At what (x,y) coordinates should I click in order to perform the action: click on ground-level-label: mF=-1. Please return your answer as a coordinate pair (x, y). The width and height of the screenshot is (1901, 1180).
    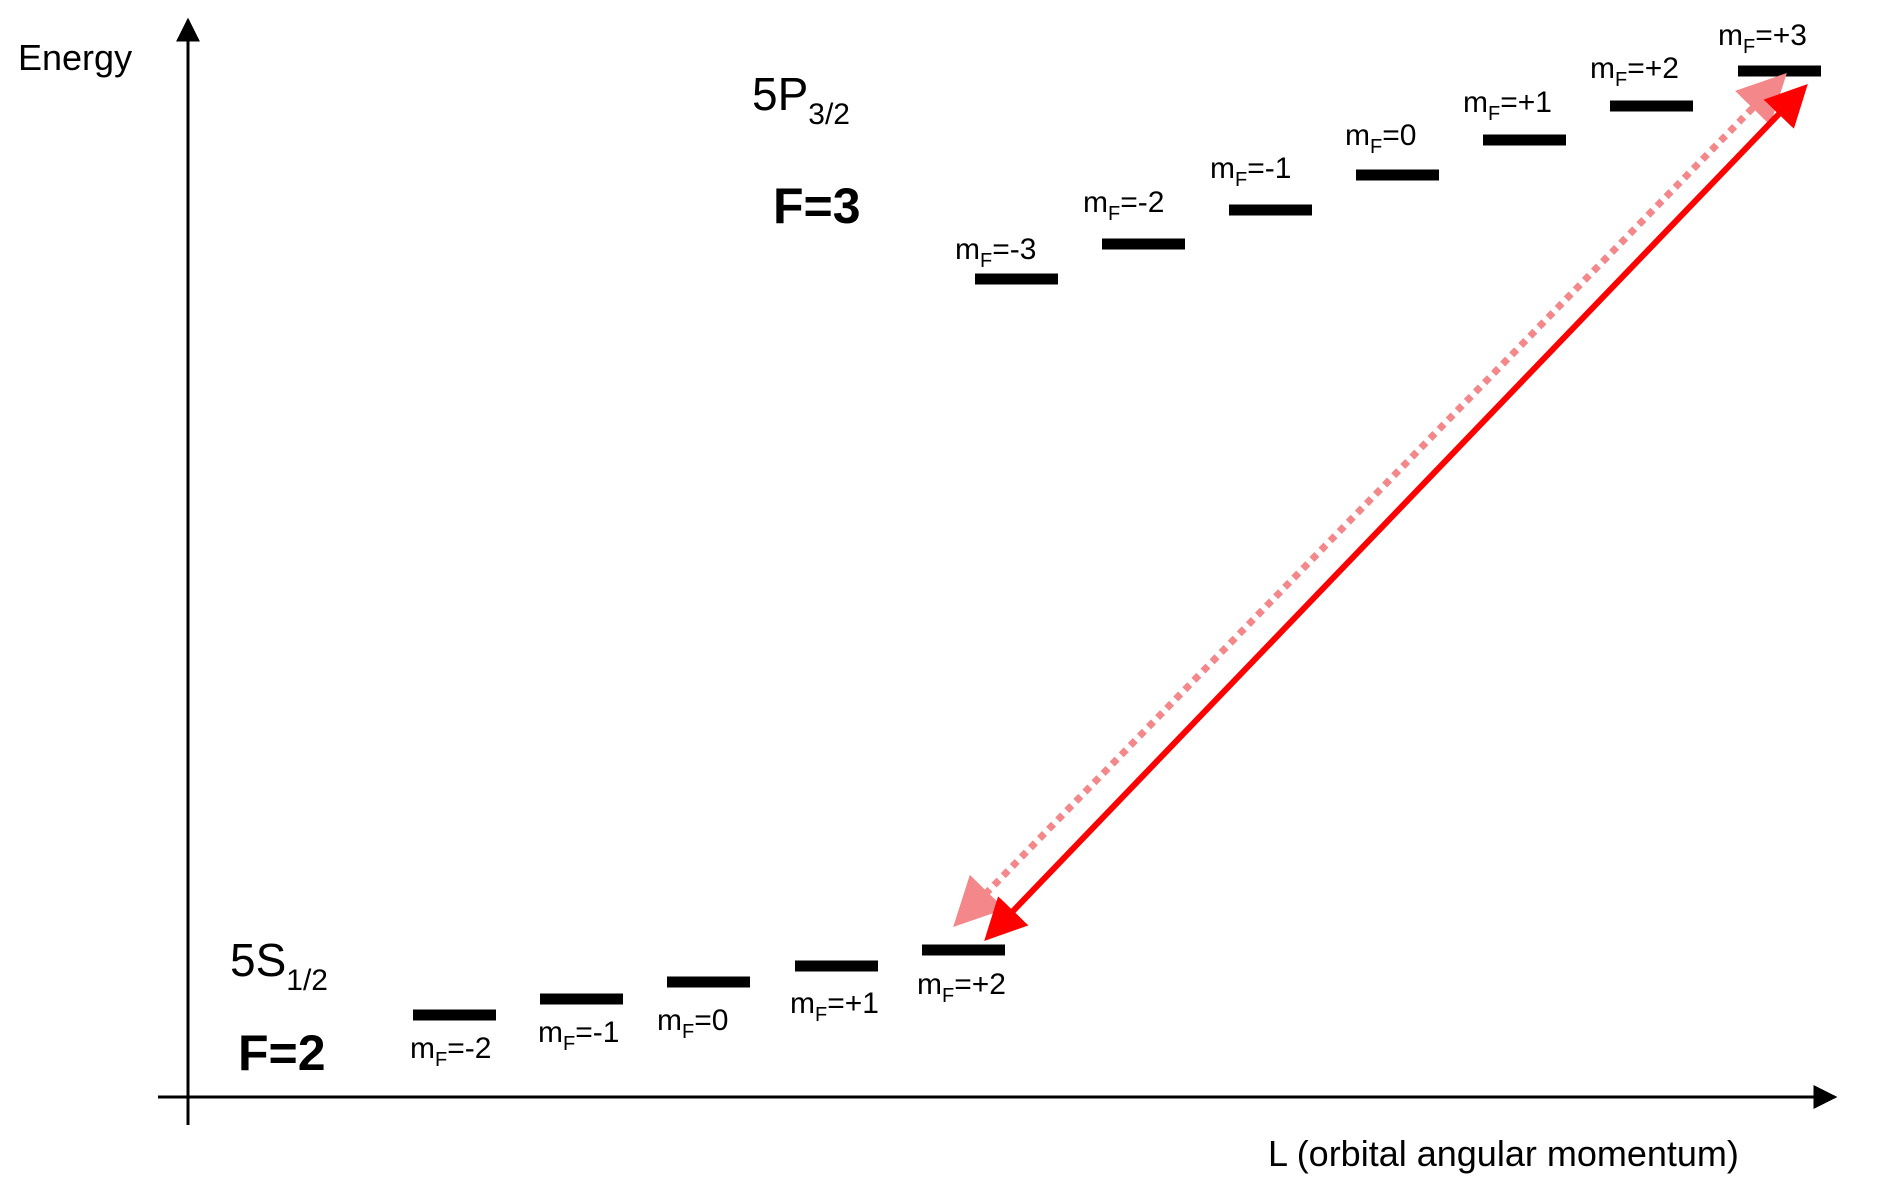
    Looking at the image, I should click on (578, 1035).